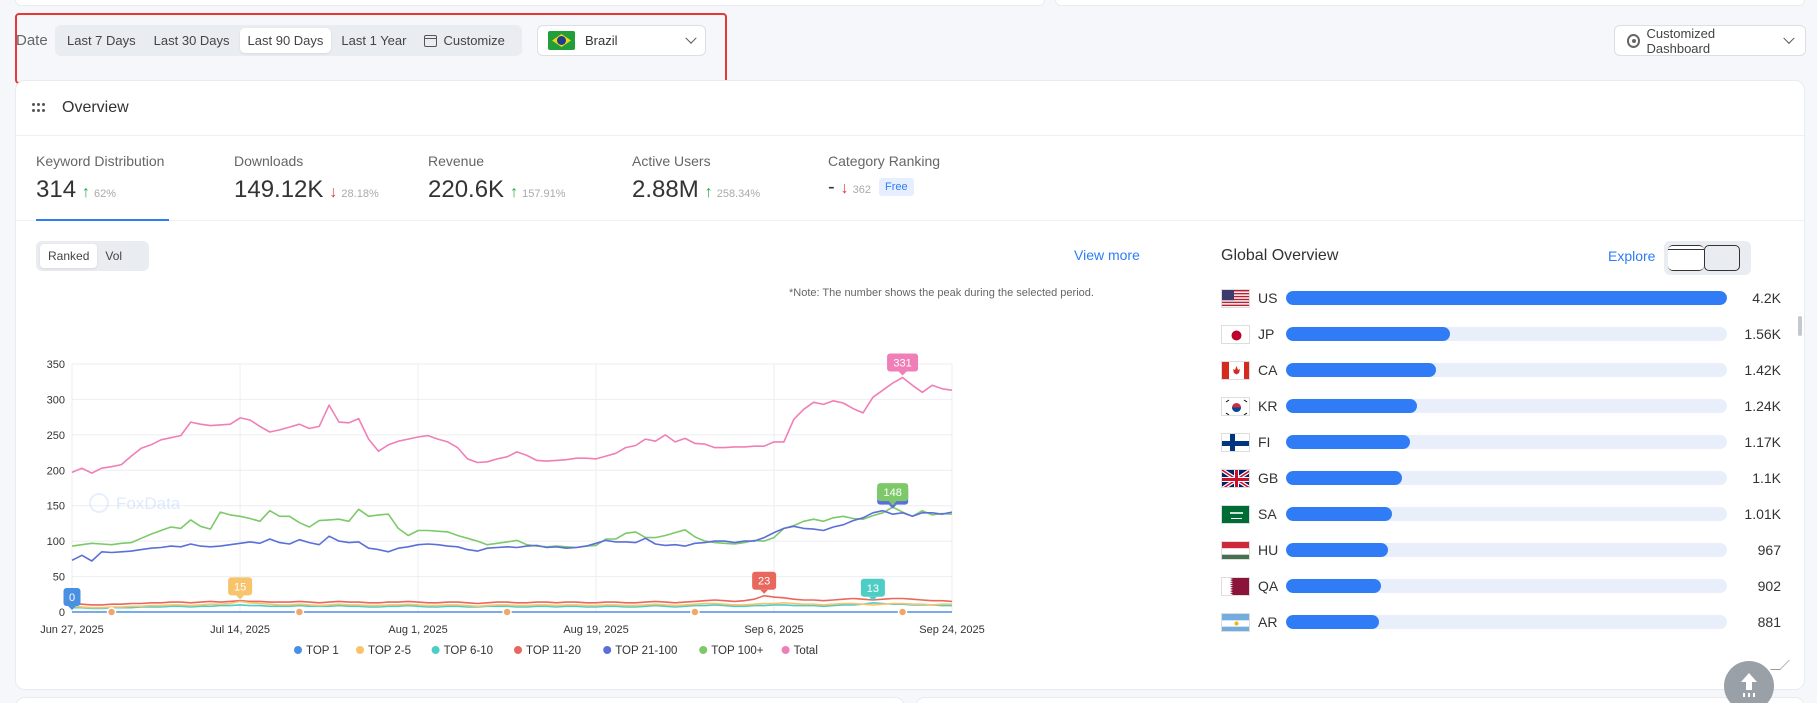 The height and width of the screenshot is (703, 1817). I want to click on legend-item-top-2-5: TOP 2-5, so click(383, 651).